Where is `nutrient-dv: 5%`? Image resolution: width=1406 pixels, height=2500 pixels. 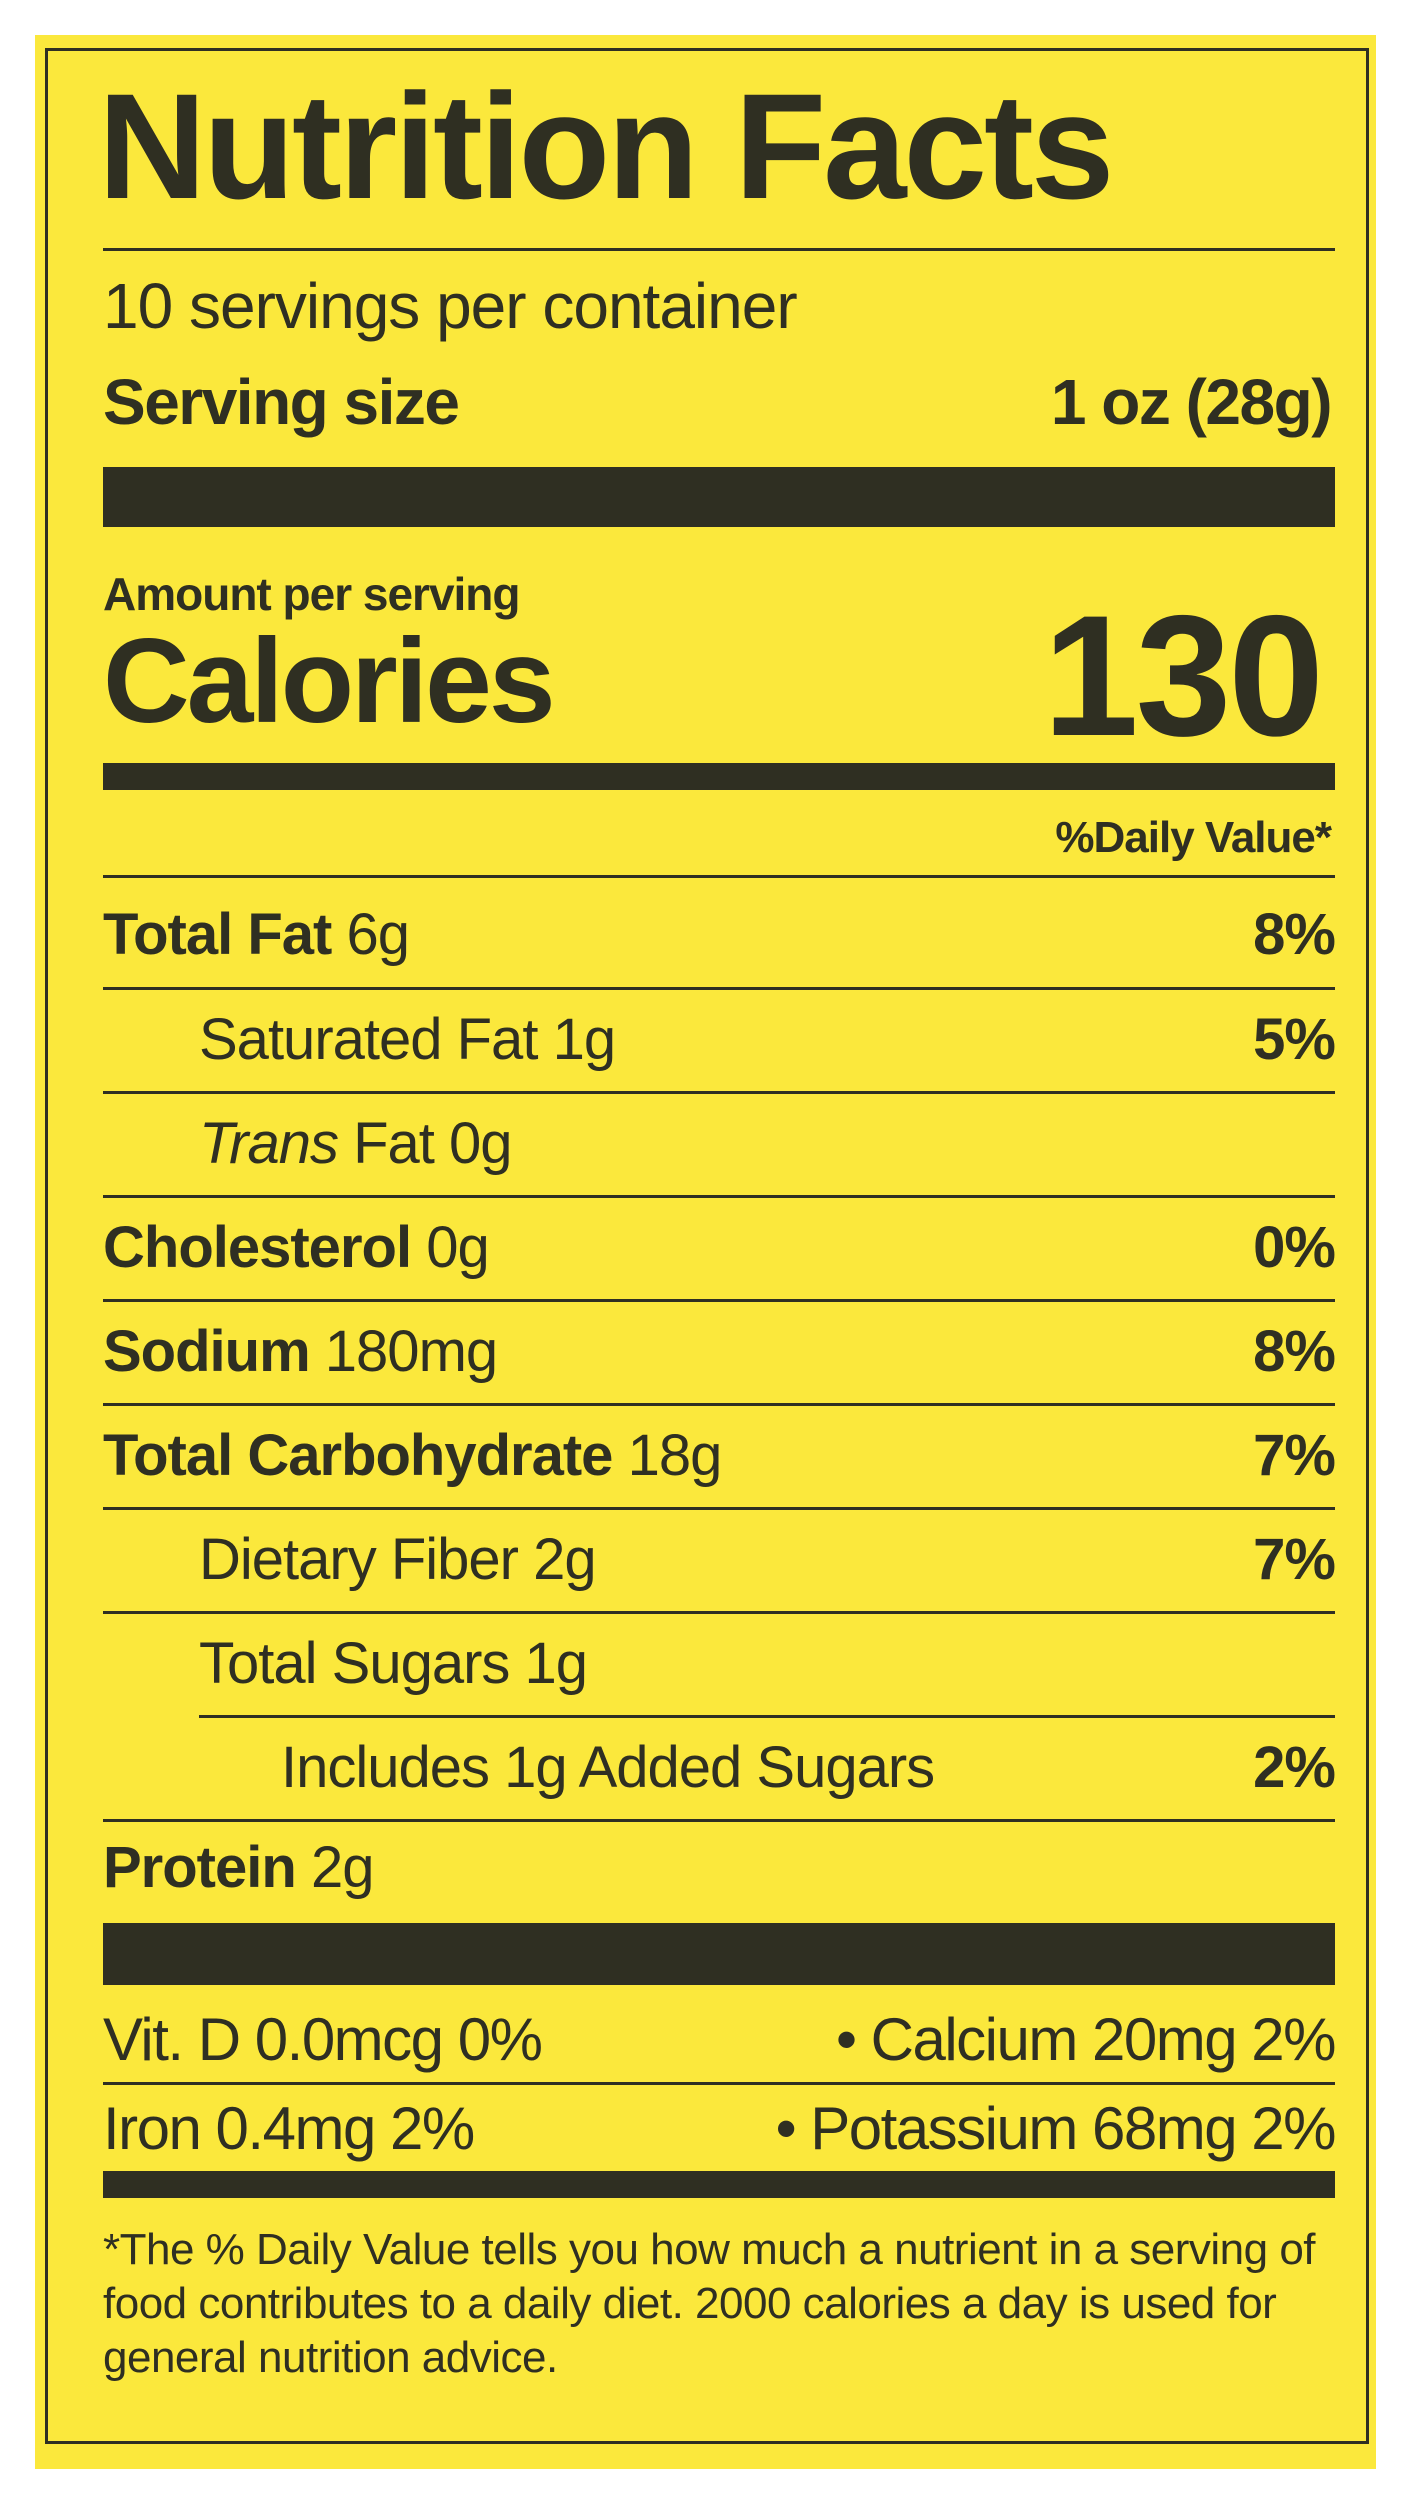
nutrient-dv: 5% is located at coordinates (1294, 1039).